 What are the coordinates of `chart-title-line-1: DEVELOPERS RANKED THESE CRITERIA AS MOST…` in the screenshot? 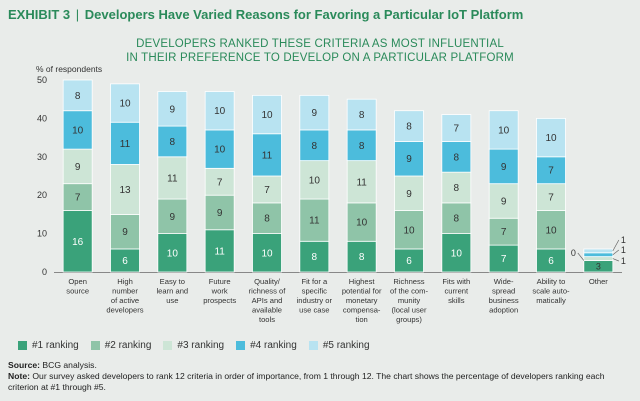 It's located at (320, 44).